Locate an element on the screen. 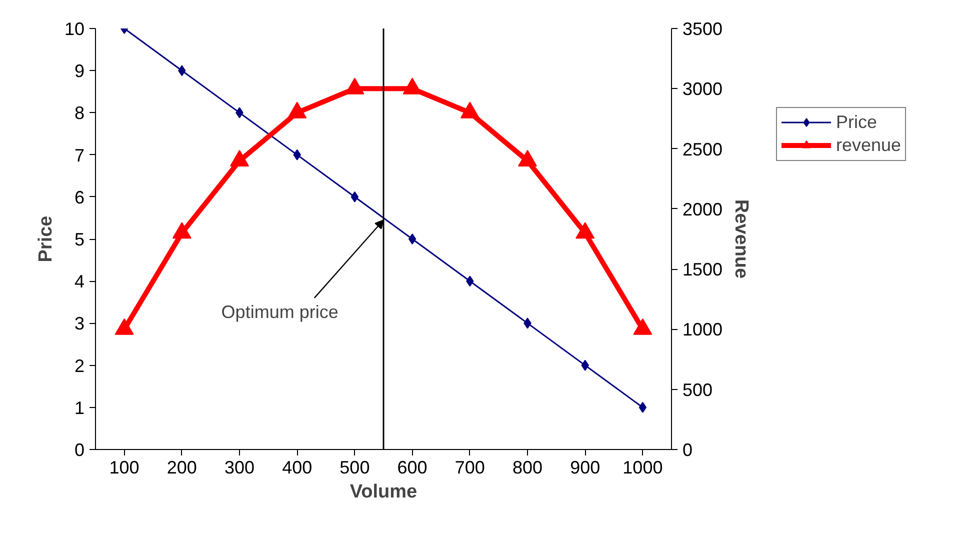  x-tick-label: 100 is located at coordinates (124, 468).